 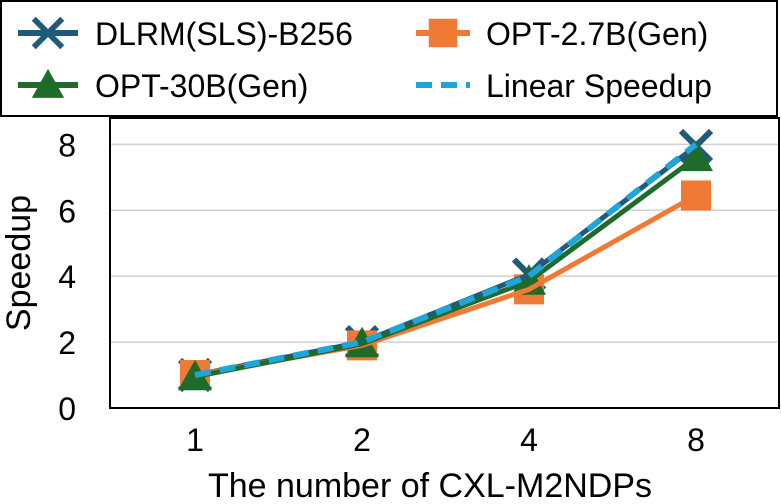 I want to click on legend-item: Linear Speedup, so click(x=564, y=86).